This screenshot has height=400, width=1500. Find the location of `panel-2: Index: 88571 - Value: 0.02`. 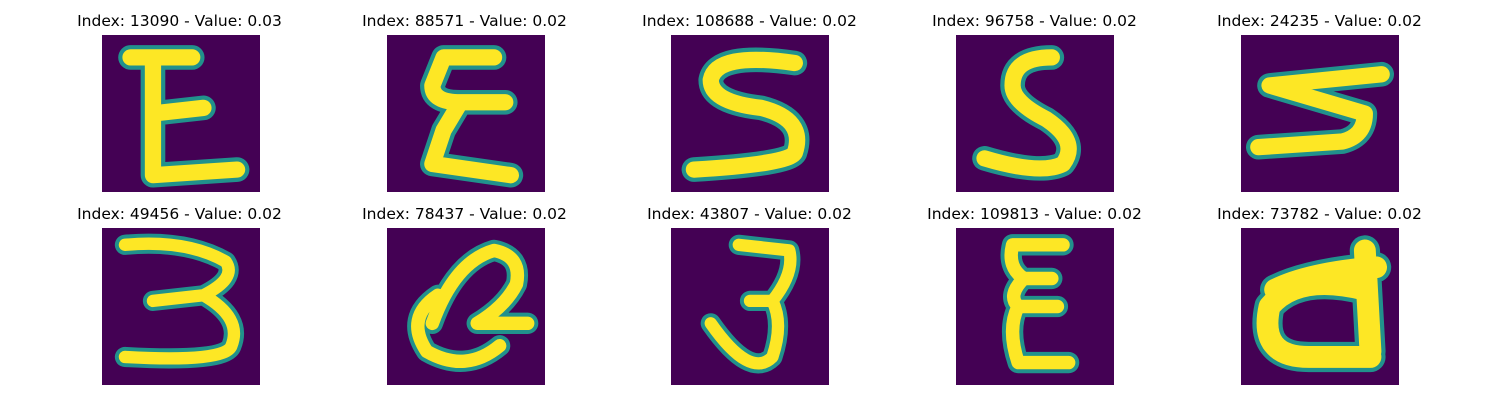

panel-2: Index: 88571 - Value: 0.02 is located at coordinates (464, 96).